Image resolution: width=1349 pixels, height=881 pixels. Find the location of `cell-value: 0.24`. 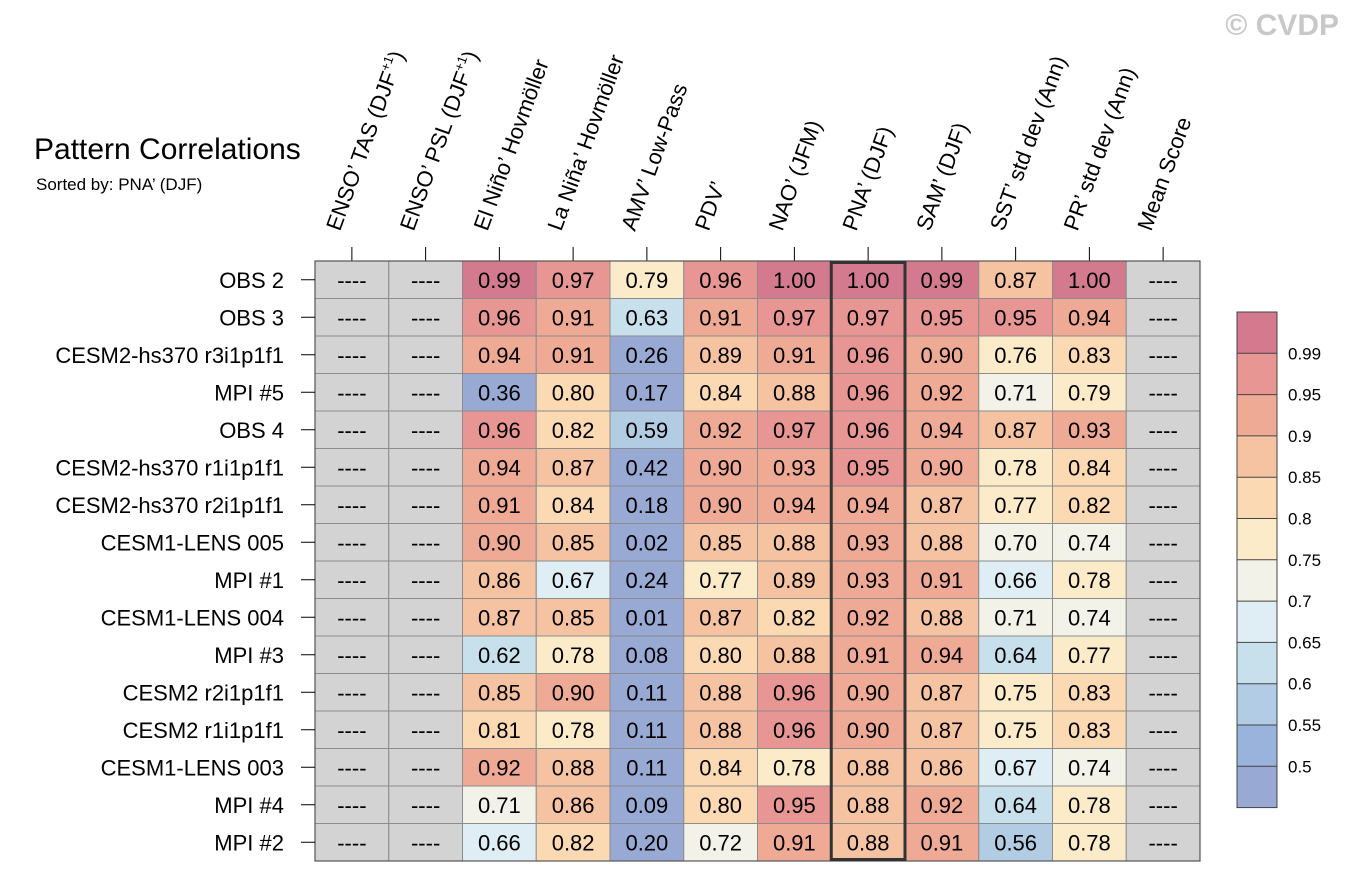

cell-value: 0.24 is located at coordinates (646, 580).